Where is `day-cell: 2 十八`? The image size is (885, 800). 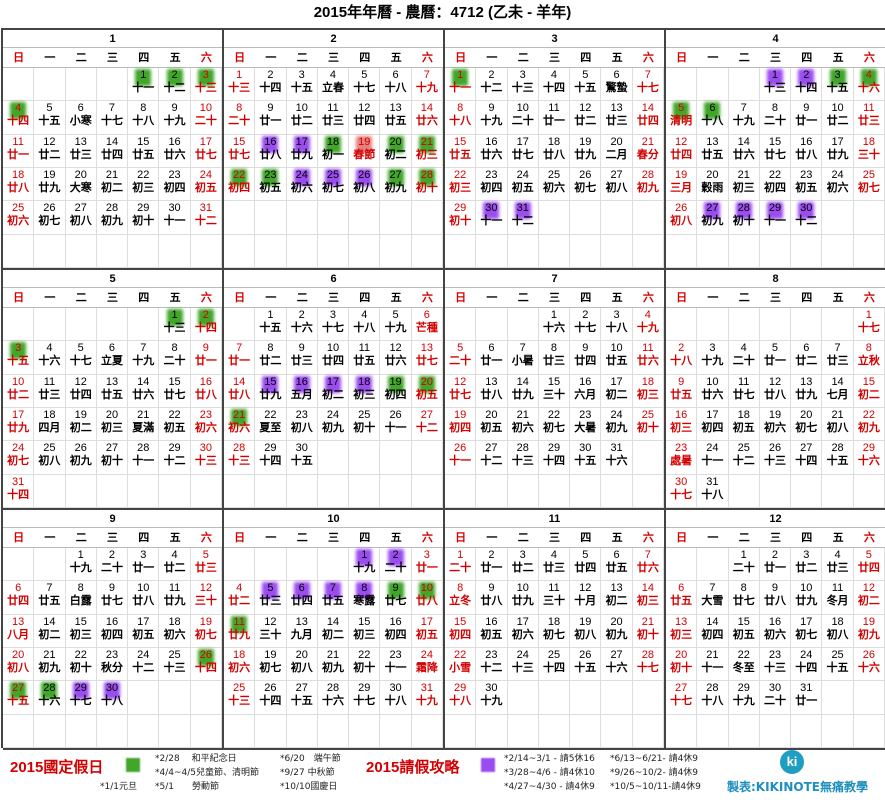 day-cell: 2 十八 is located at coordinates (682, 358).